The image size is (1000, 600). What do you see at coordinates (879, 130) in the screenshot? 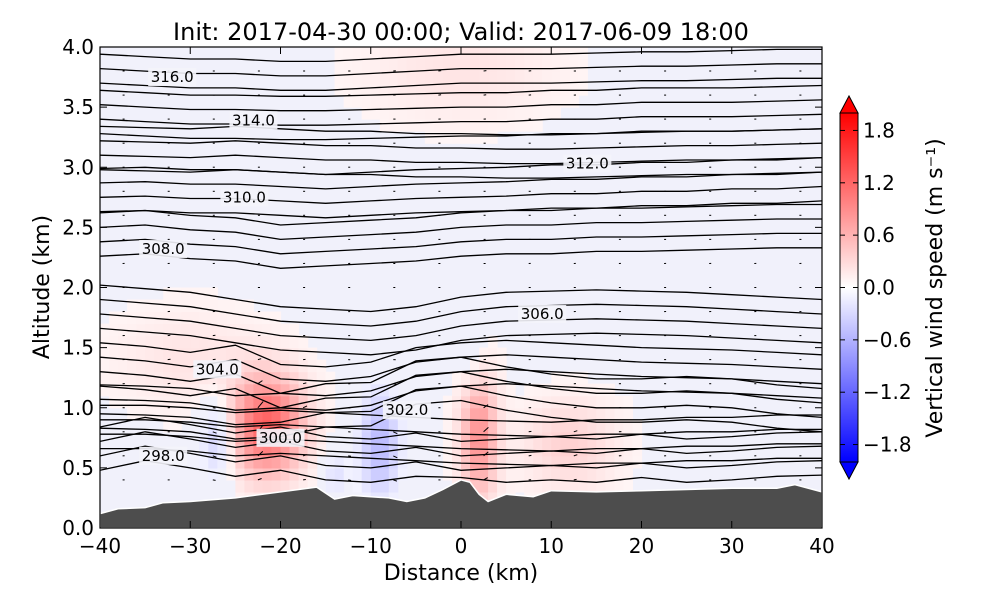
I see `colorbar-tick-label: 1.8` at bounding box center [879, 130].